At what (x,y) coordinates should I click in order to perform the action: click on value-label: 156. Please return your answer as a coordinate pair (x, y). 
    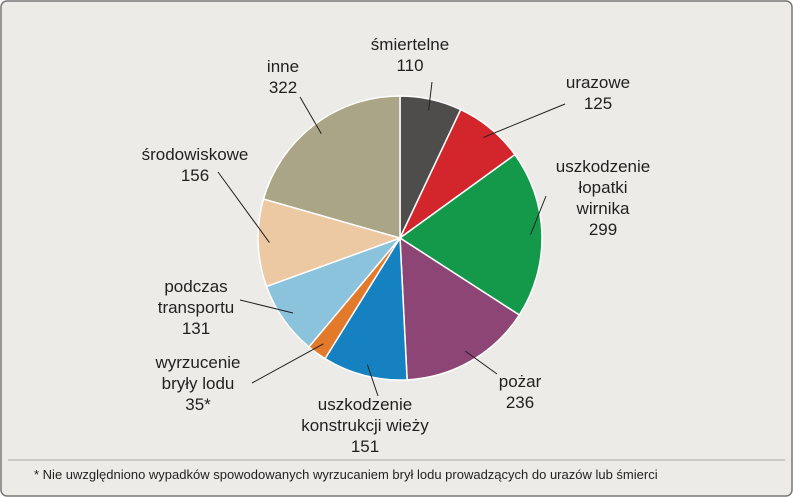
    Looking at the image, I should click on (195, 175).